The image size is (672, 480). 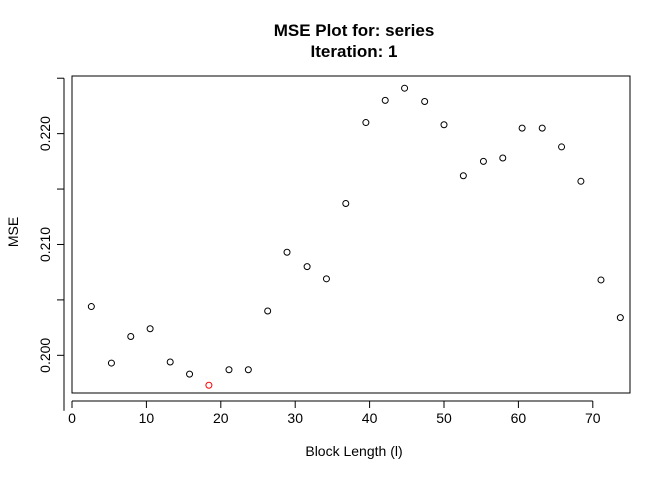 What do you see at coordinates (519, 418) in the screenshot?
I see `x-tick-label: 60` at bounding box center [519, 418].